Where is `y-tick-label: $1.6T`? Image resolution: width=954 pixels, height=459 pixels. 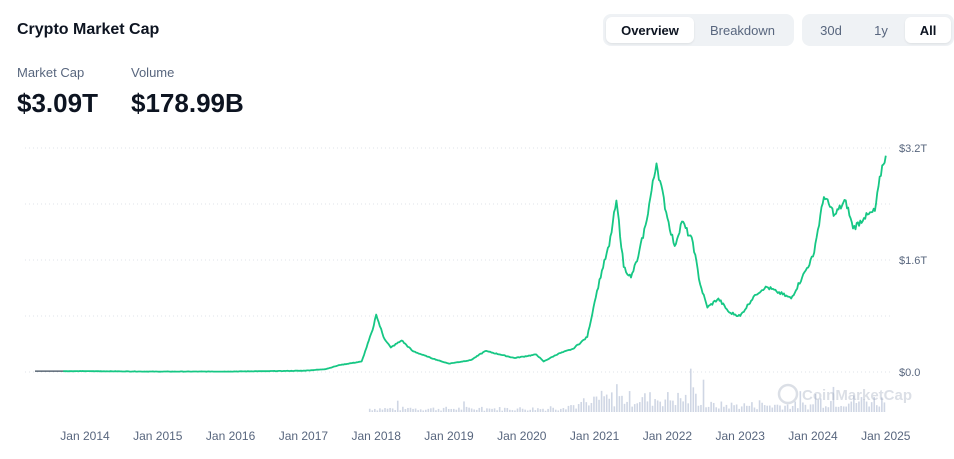
y-tick-label: $1.6T is located at coordinates (913, 261).